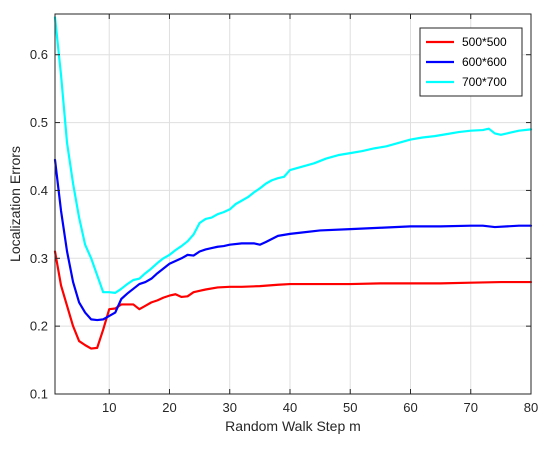 The height and width of the screenshot is (452, 550). Describe the element at coordinates (471, 407) in the screenshot. I see `x-tick-label: 70` at that location.